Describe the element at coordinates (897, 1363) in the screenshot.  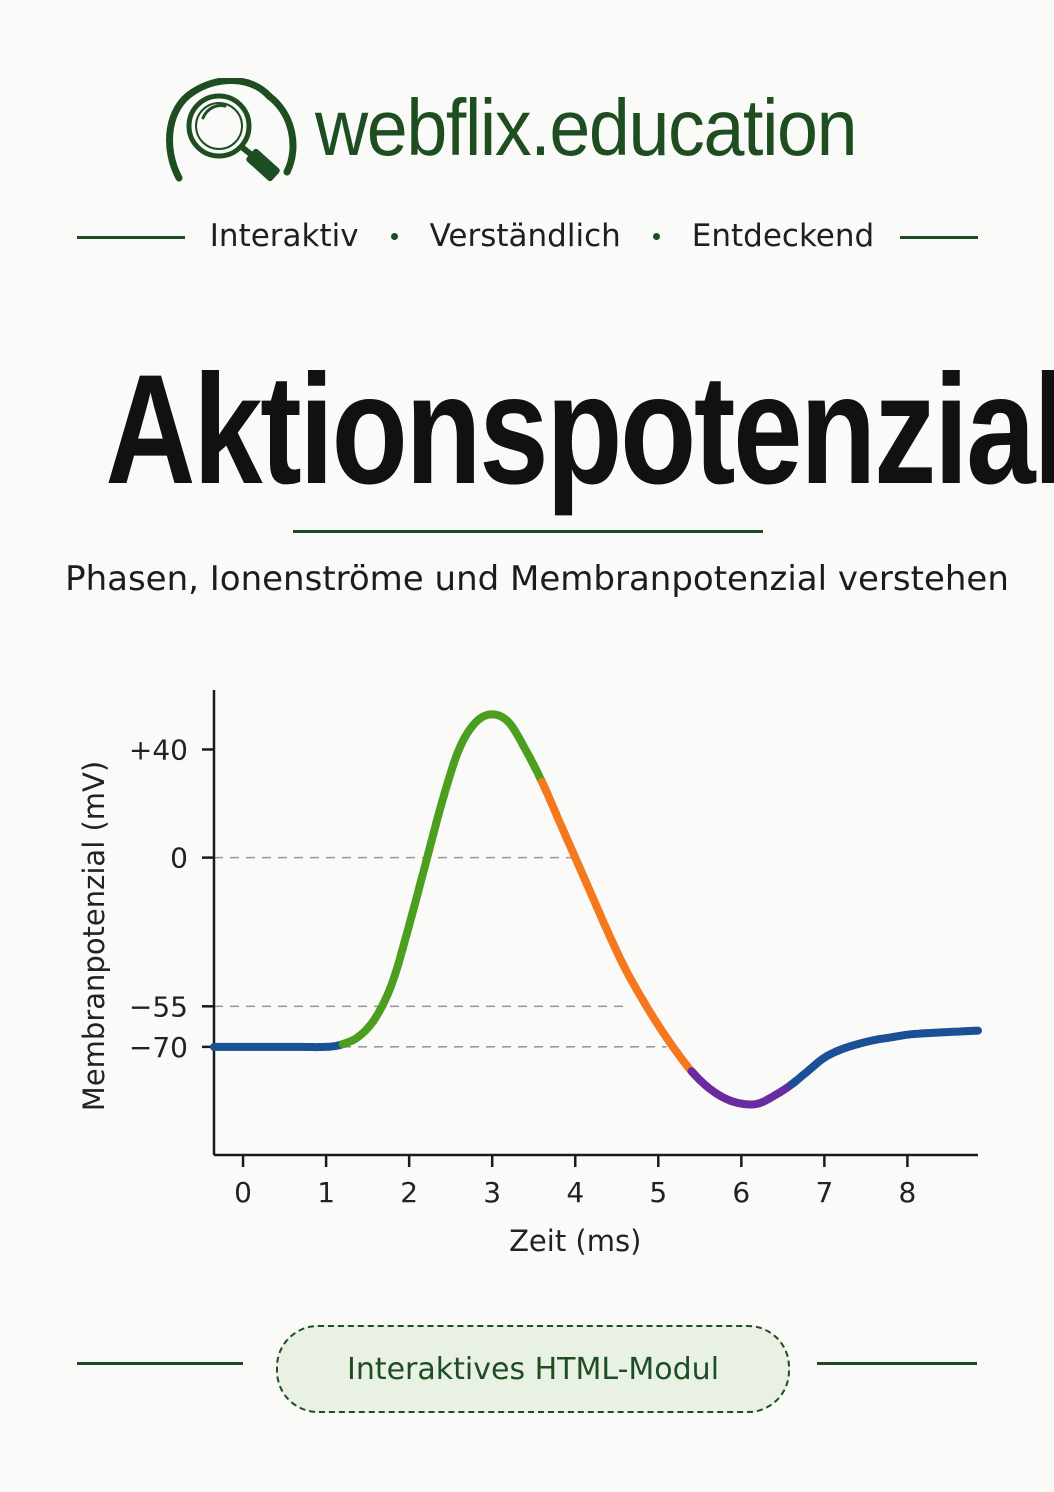
I see `footer-line-right` at that location.